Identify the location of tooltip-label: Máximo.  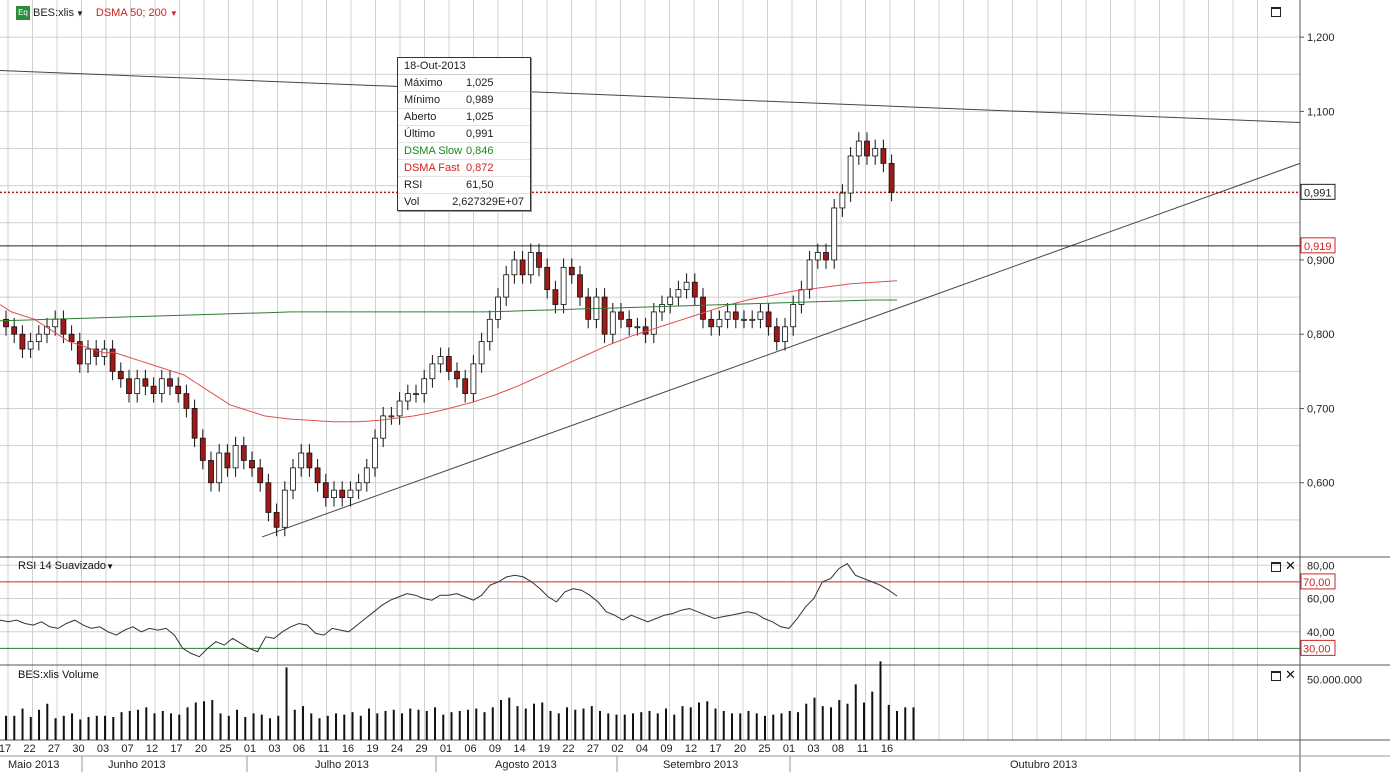
(423, 83).